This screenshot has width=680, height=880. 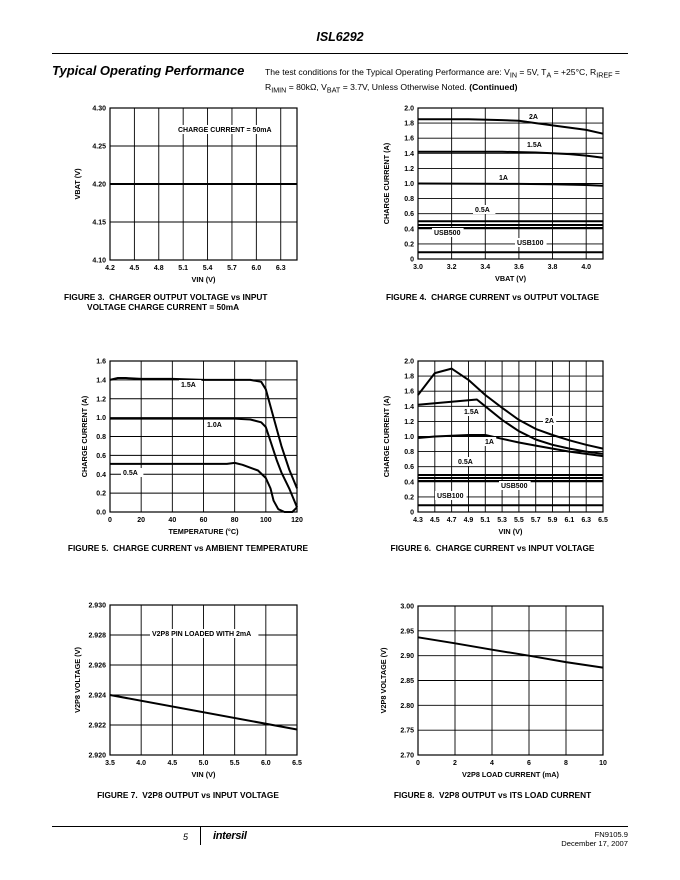 What do you see at coordinates (340, 826) in the screenshot?
I see `footer-rule` at bounding box center [340, 826].